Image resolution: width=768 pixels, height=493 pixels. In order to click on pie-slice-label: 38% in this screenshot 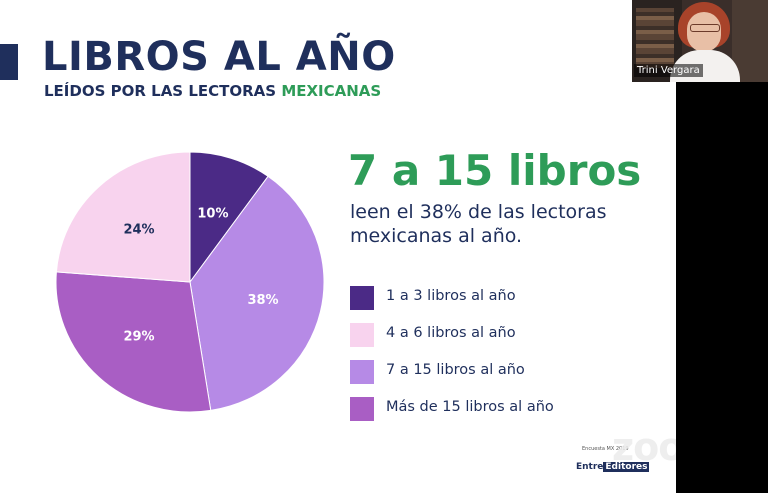, I will do `click(262, 300)`.